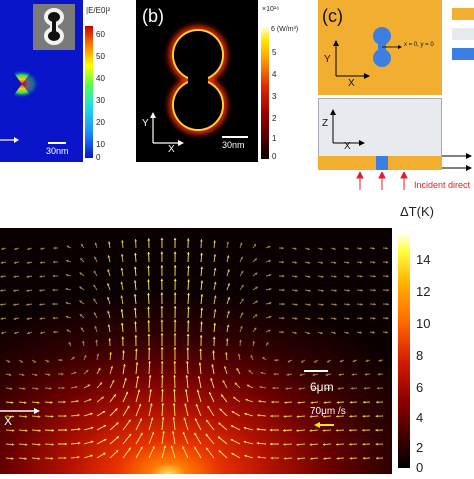 Image resolution: width=474 pixels, height=479 pixels. I want to click on panel-b-colorbar-exponent: ×10¹⁶, so click(270, 9).